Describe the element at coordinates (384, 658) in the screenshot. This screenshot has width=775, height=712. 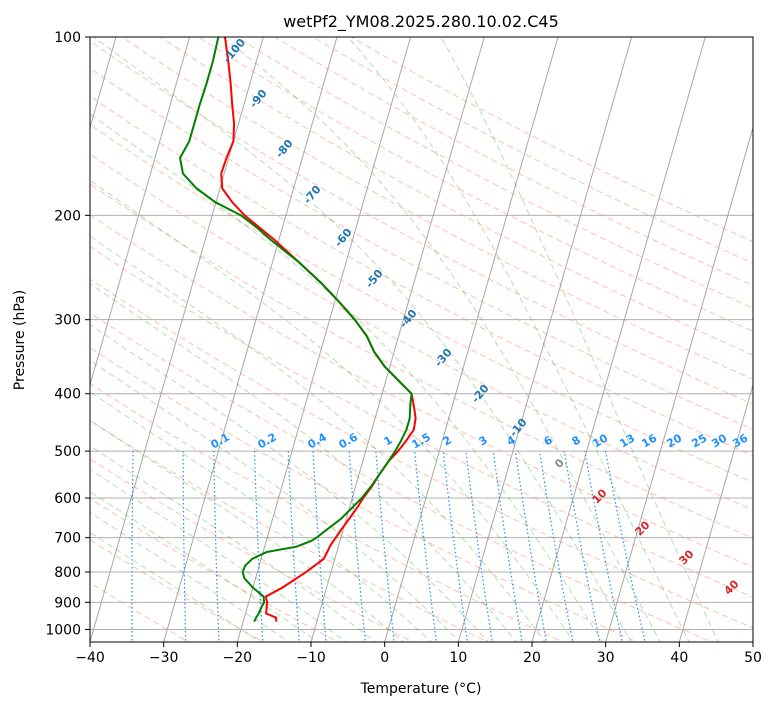
I see `x-tick-label: 0` at that location.